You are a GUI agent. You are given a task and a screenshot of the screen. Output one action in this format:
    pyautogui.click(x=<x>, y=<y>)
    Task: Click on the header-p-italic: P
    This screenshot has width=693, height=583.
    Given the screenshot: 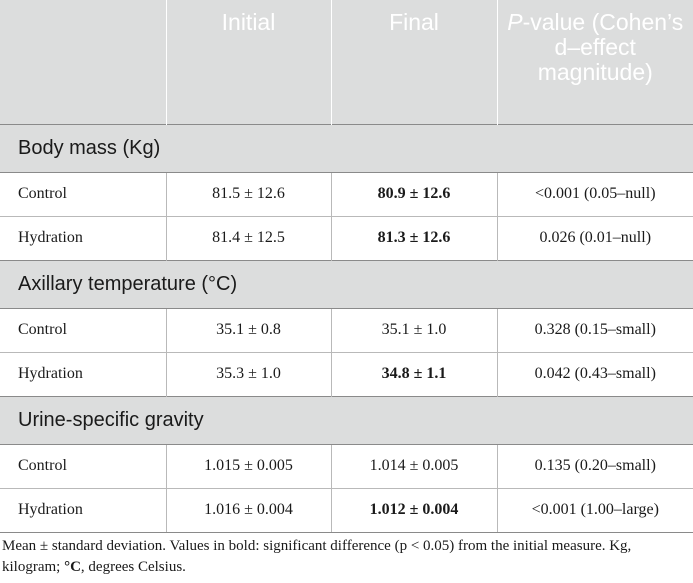 What is the action you would take?
    pyautogui.click(x=515, y=22)
    